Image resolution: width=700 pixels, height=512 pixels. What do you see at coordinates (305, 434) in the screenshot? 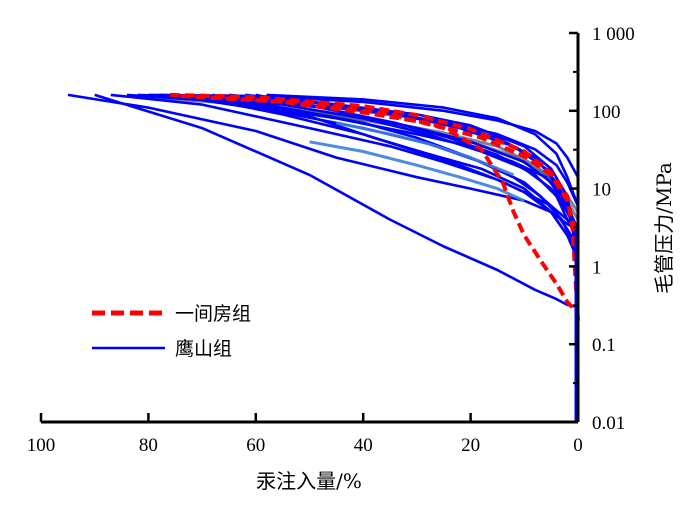
I see `x-ticks: 100 80 60 40 20 0` at bounding box center [305, 434].